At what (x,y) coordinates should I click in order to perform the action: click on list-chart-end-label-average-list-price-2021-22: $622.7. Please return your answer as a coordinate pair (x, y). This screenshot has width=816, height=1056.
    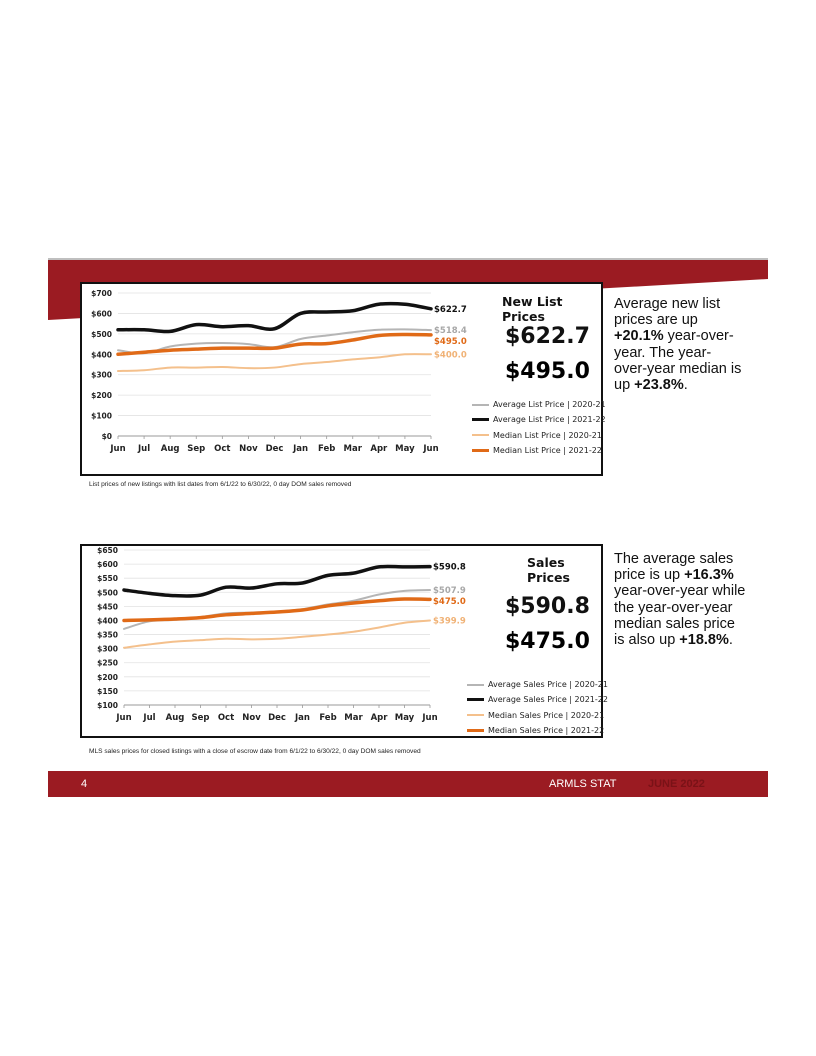
    Looking at the image, I should click on (450, 310).